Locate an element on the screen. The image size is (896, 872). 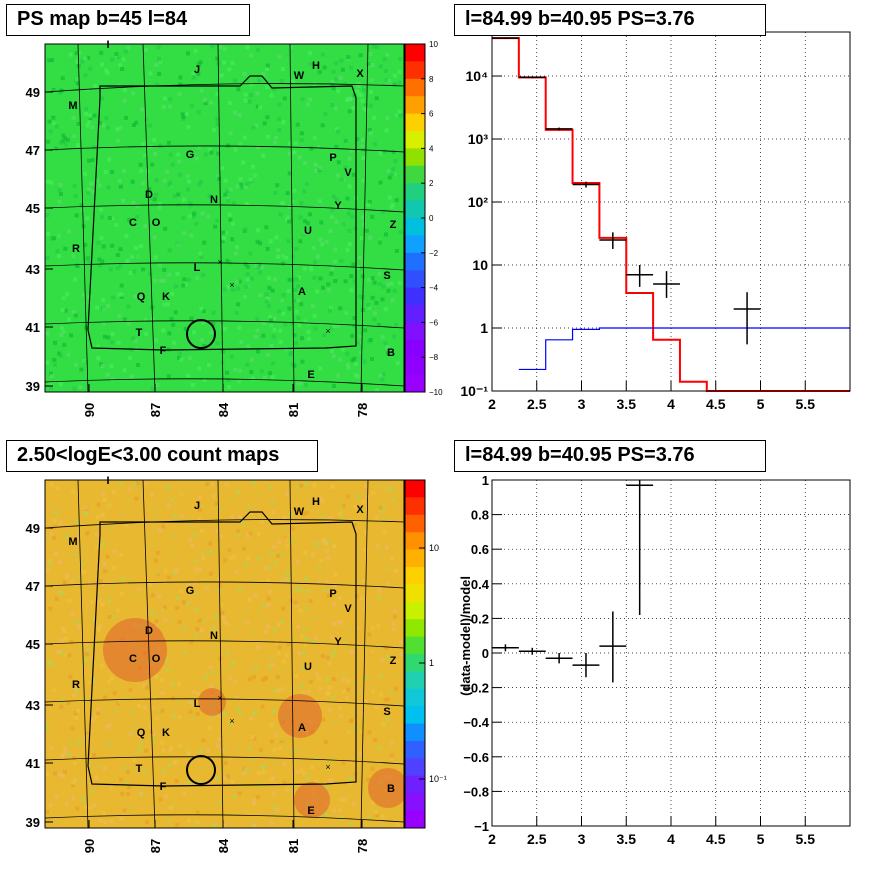
roi-outline is located at coordinates (222, 213).